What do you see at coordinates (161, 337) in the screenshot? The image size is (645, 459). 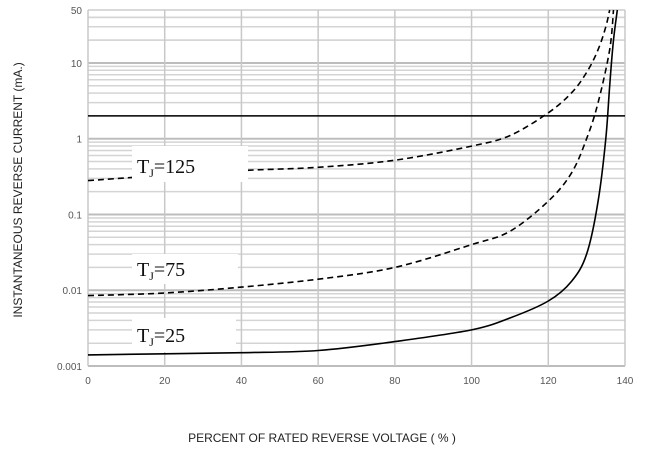 I see `svg-text: TJ=25` at bounding box center [161, 337].